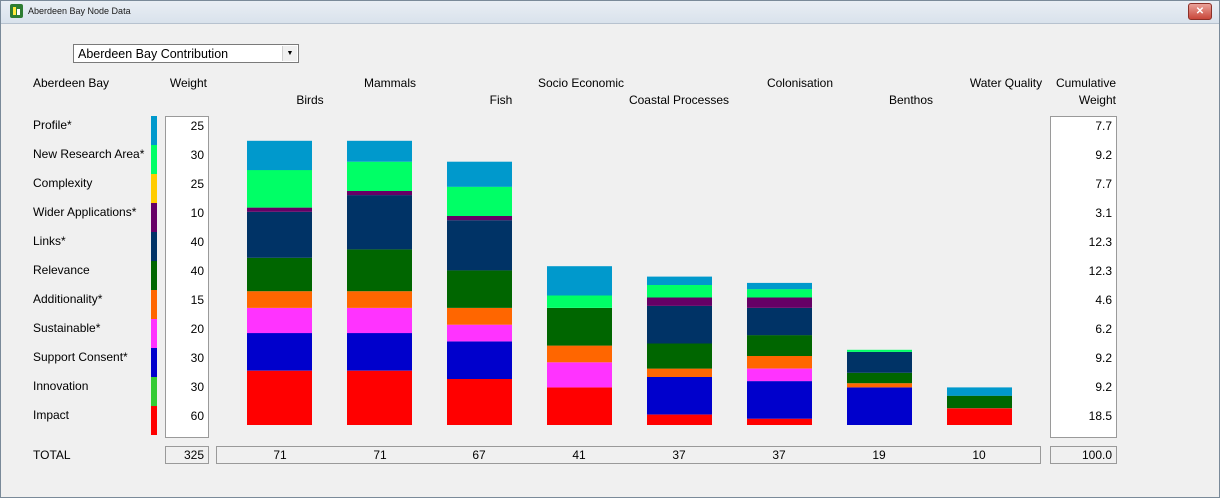 The width and height of the screenshot is (1222, 500). Describe the element at coordinates (279, 209) in the screenshot. I see `bar-segment-birds-wider-applications` at that location.